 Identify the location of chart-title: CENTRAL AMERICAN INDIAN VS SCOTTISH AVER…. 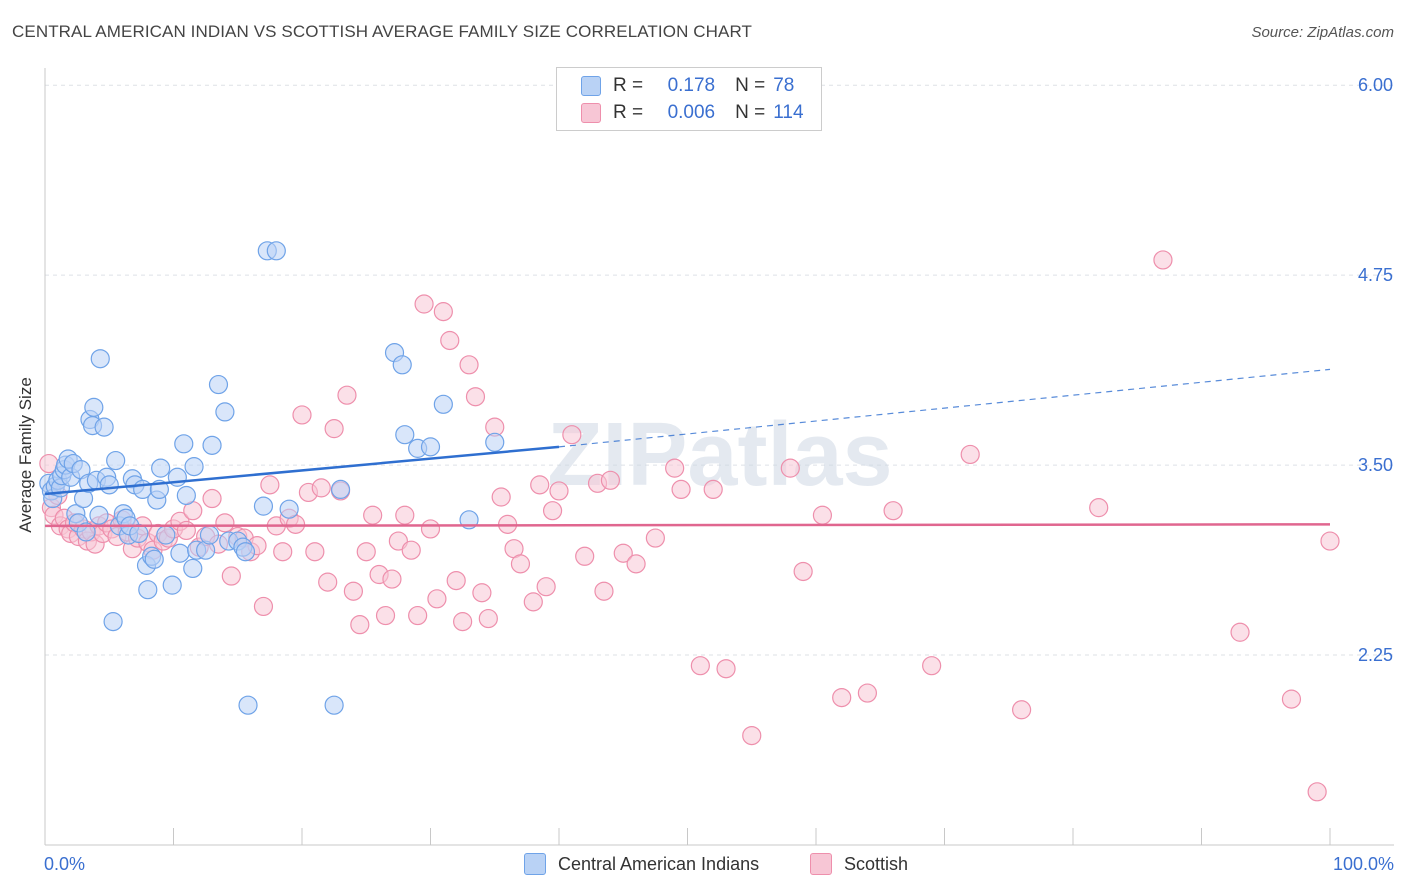
(382, 31).